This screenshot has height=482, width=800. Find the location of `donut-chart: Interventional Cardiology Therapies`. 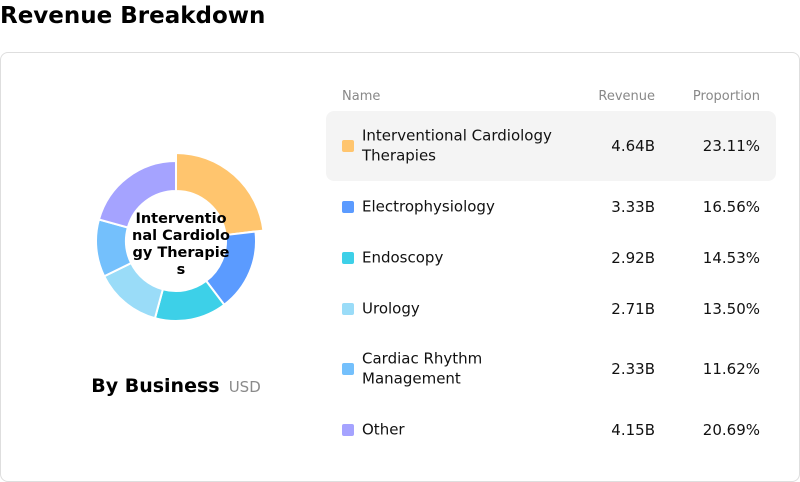

donut-chart: Interventional Cardiology Therapies is located at coordinates (181, 243).